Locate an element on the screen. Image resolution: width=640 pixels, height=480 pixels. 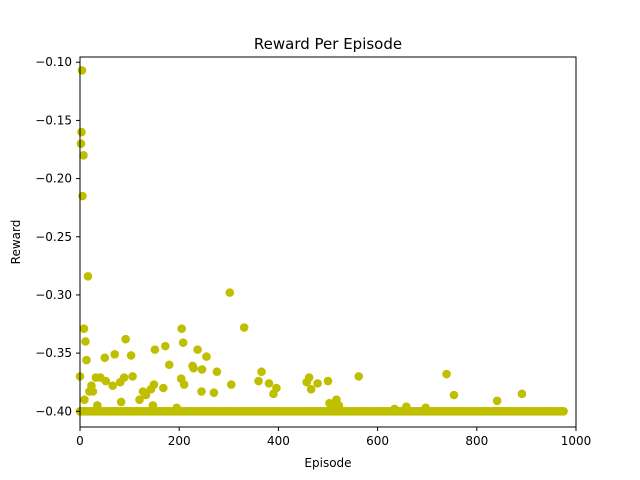
x-tick-label: 600 is located at coordinates (377, 441).